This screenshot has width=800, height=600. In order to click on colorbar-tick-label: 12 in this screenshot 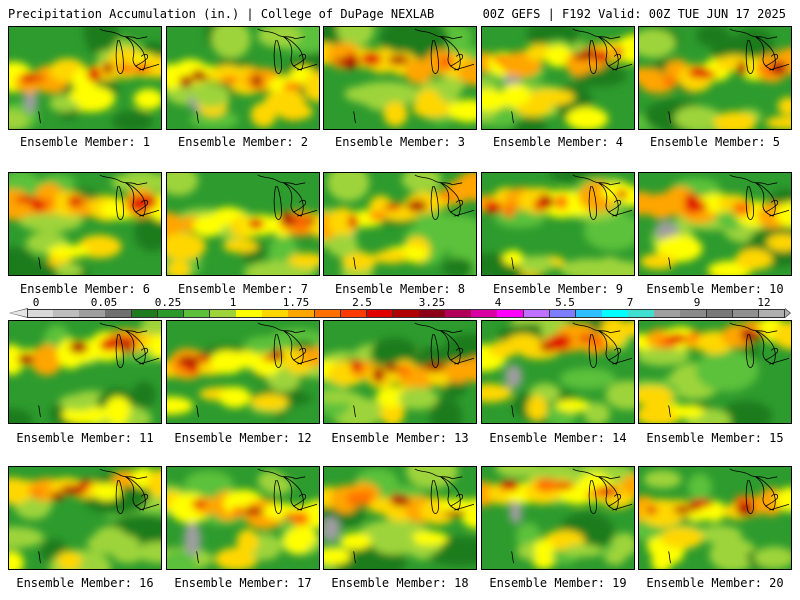, I will do `click(764, 302)`.